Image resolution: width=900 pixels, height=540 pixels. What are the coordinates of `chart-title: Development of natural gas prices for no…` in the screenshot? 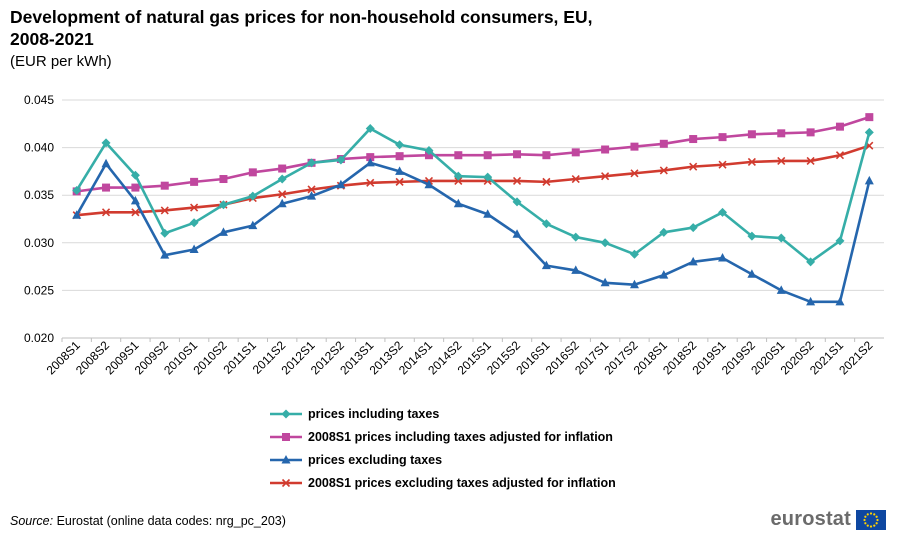 It's located at (390, 28).